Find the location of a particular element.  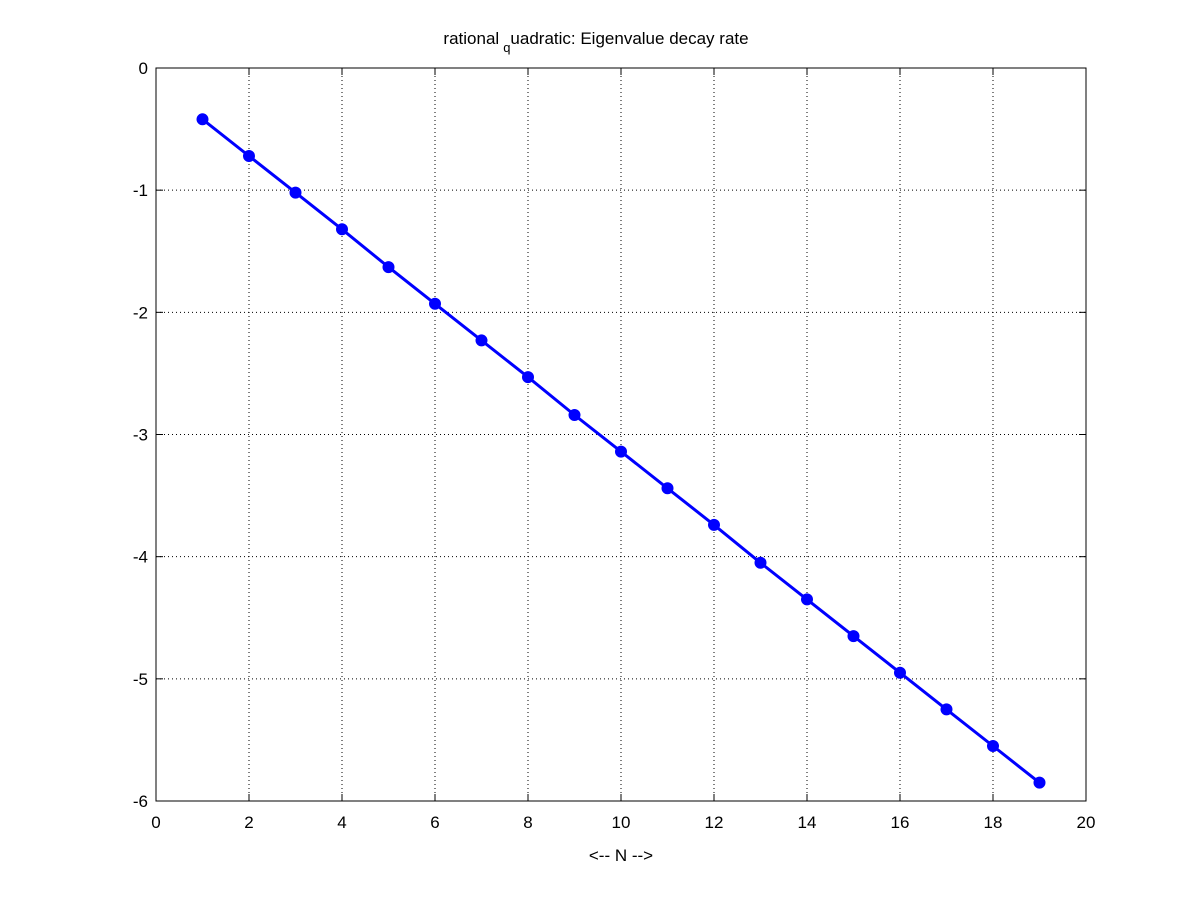

x-axis-label: <-- N --> is located at coordinates (621, 855).